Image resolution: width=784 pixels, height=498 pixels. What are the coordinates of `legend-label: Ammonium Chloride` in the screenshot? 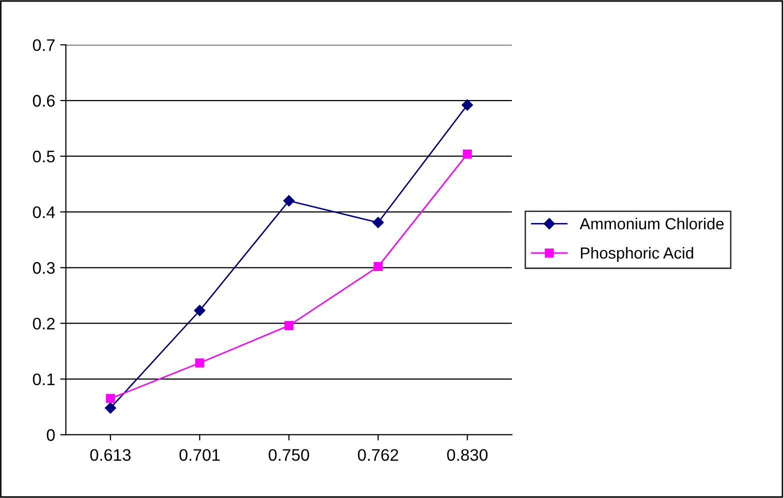 It's located at (652, 224).